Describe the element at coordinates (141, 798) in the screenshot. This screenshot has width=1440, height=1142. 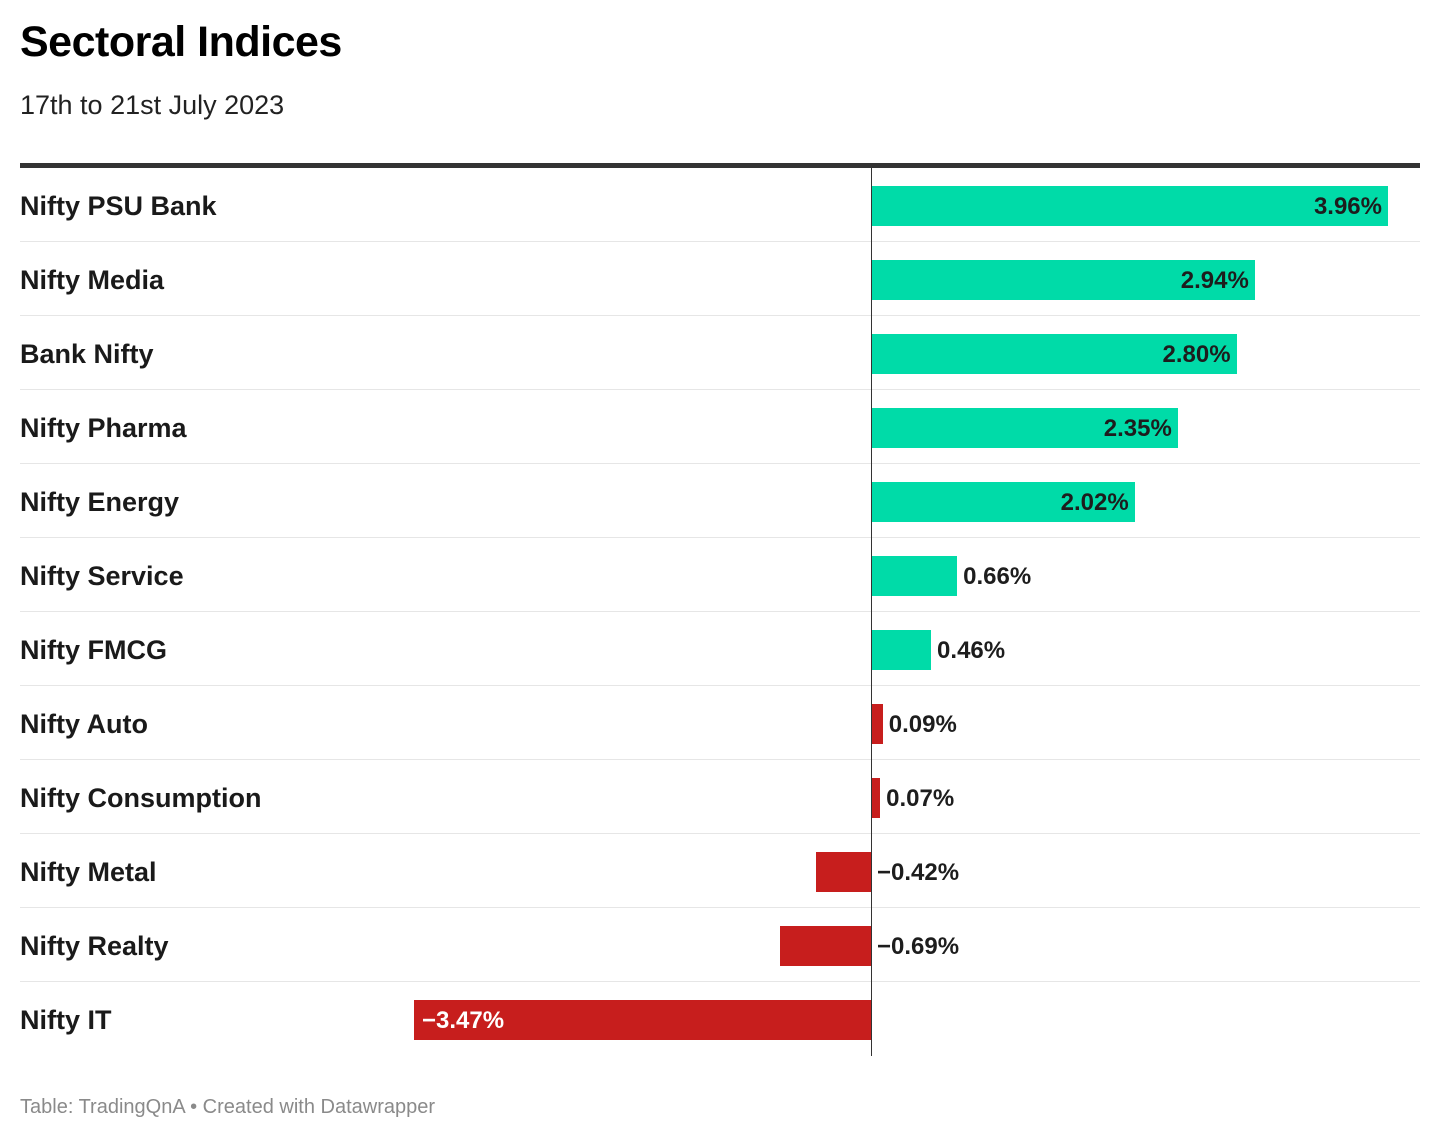
I see `row-label: Nifty Consumption` at that location.